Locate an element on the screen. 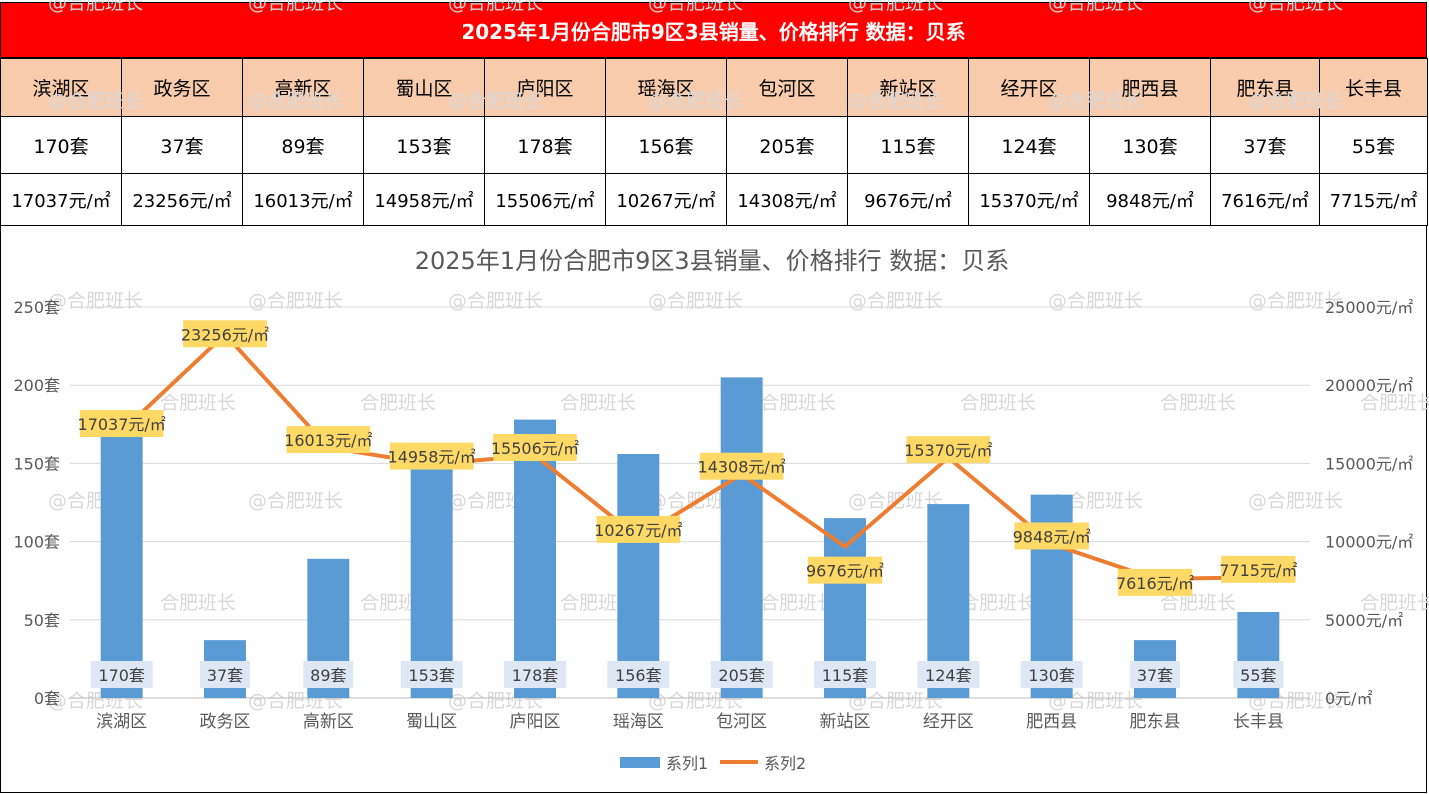 The image size is (1429, 794). line-data-label: 7616元/㎡ is located at coordinates (1155, 583).